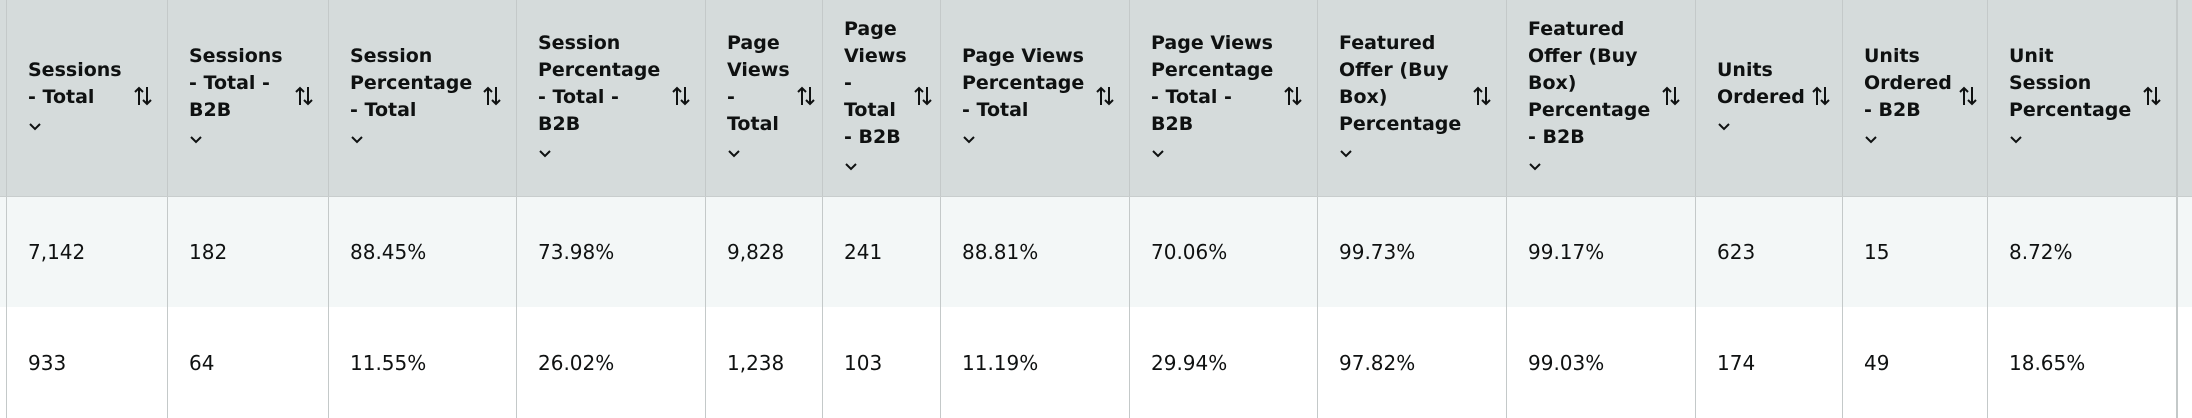 The height and width of the screenshot is (418, 2192). I want to click on table-cell: 182, so click(248, 252).